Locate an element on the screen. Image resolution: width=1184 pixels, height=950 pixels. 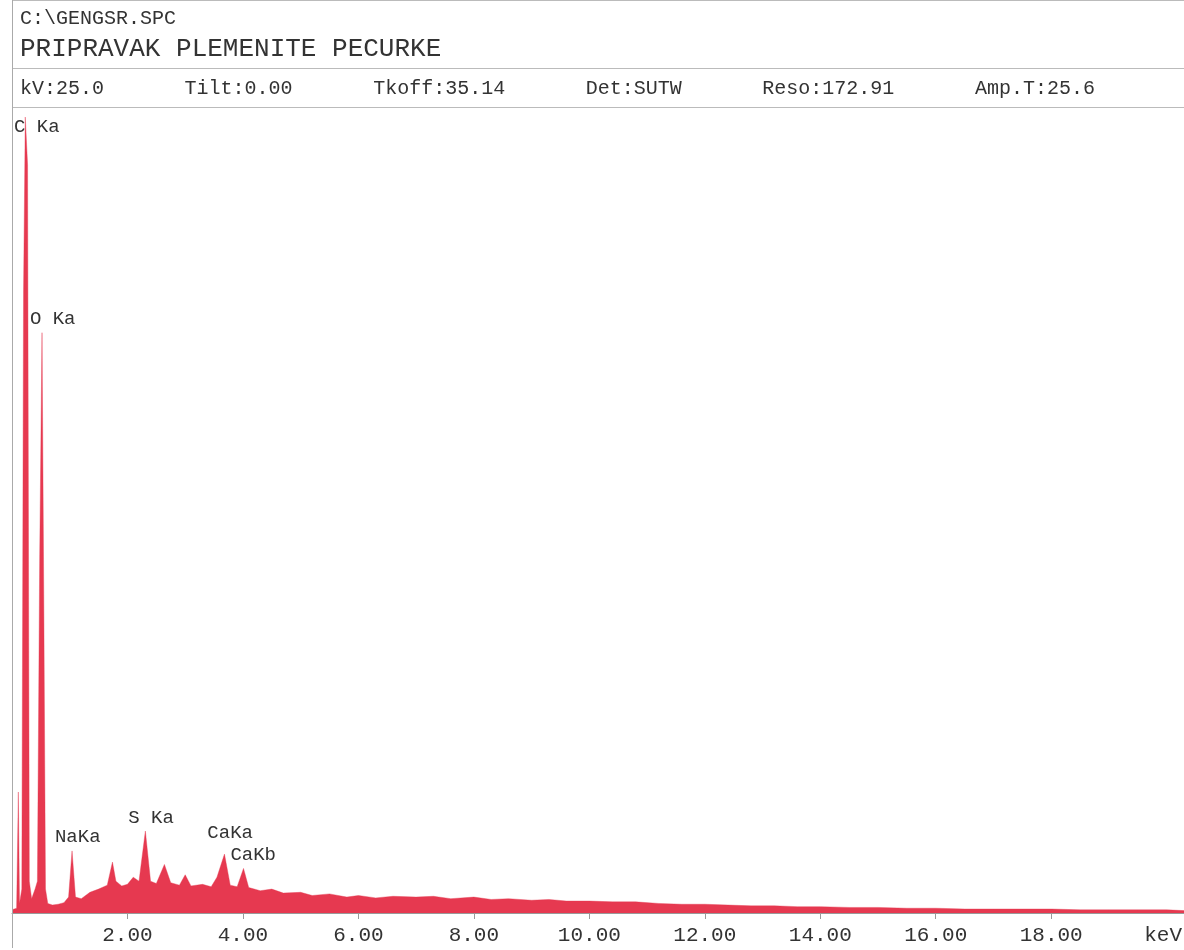
x-tick-label: 4.00 is located at coordinates (243, 935).